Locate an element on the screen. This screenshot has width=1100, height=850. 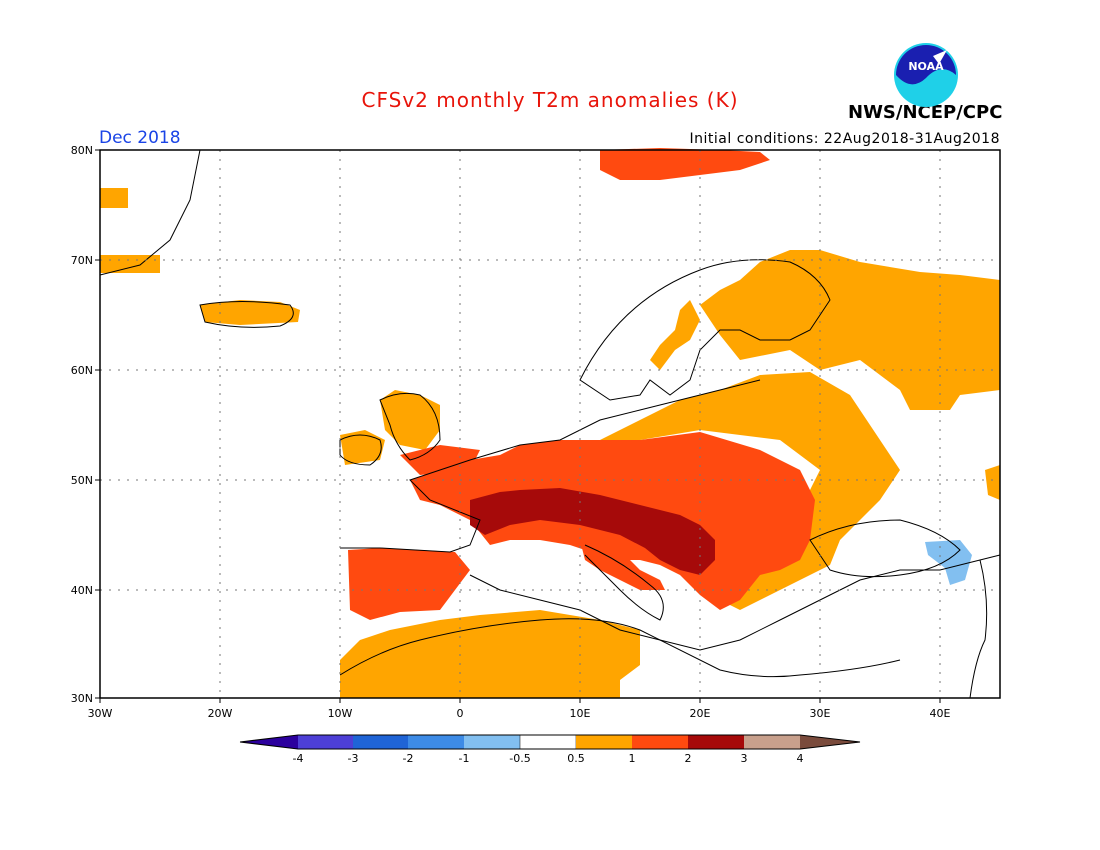
anomaly-patch-alps-balkans is located at coordinates (592, 531).